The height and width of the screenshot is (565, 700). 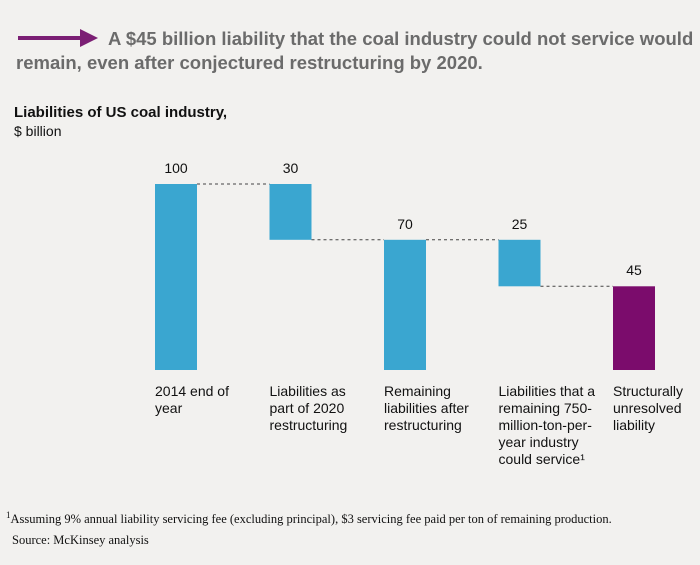 I want to click on value-label: 30, so click(x=290, y=168).